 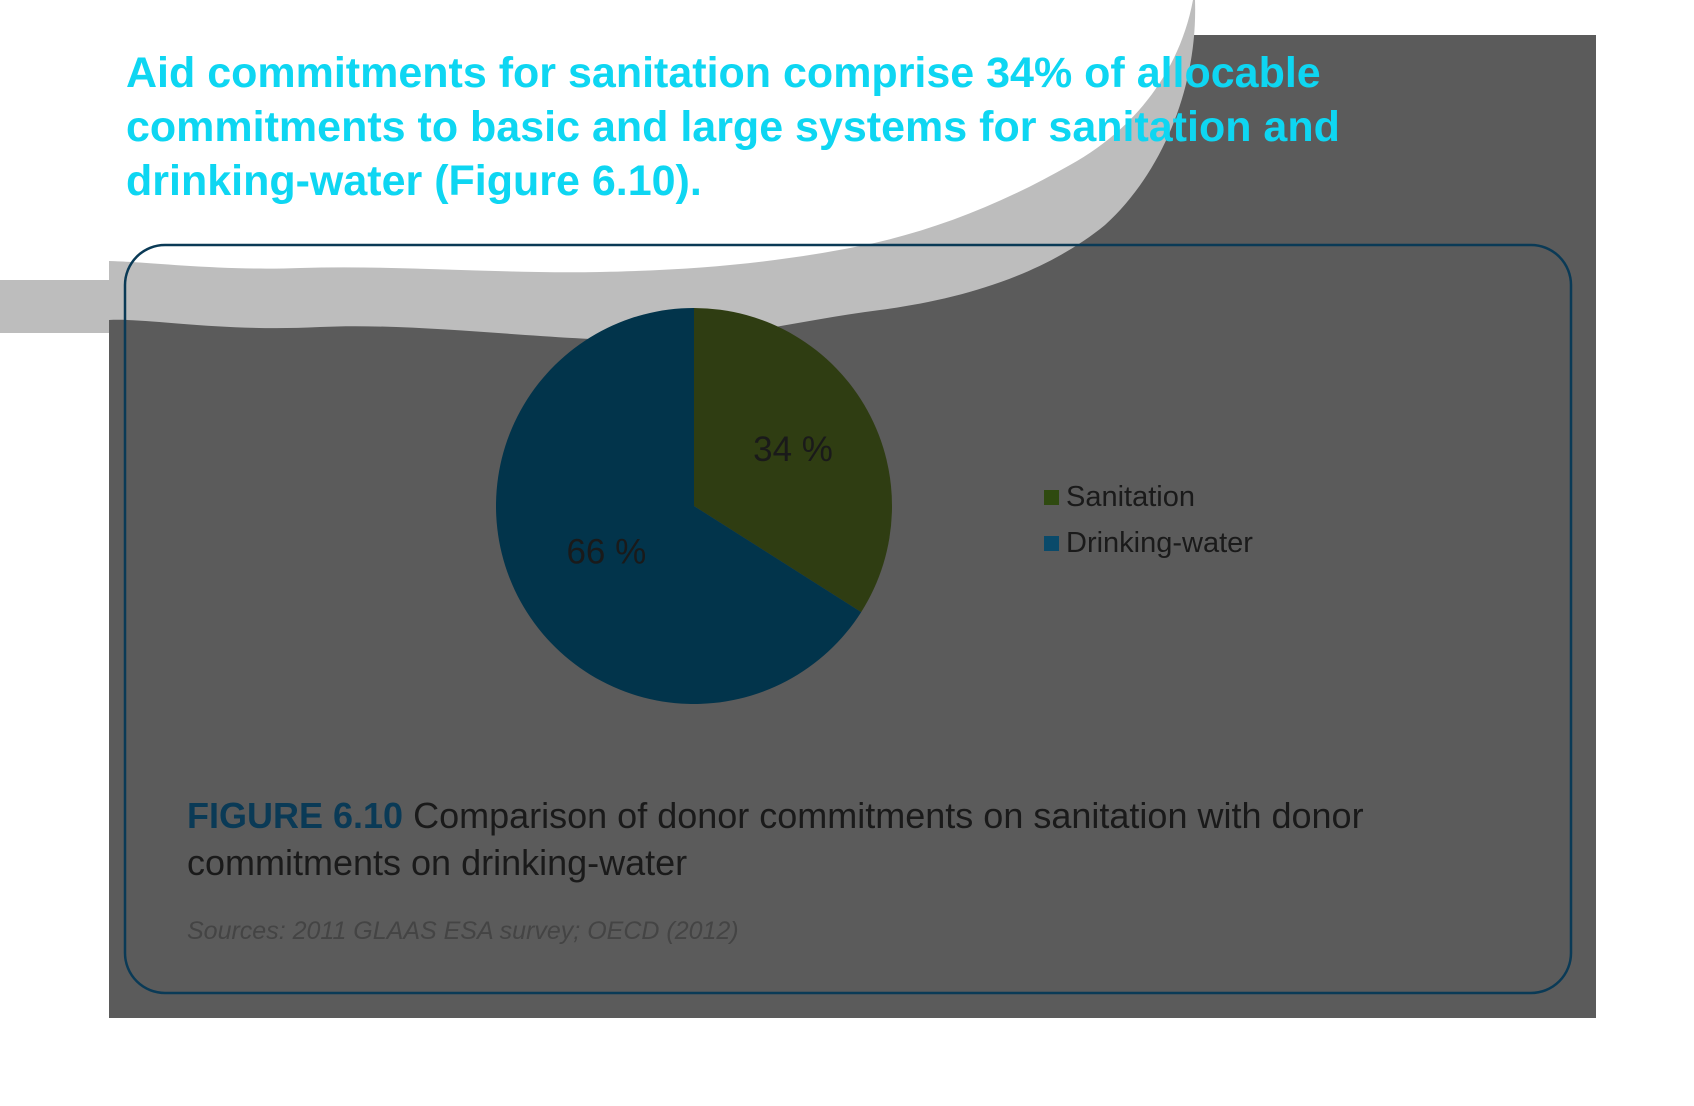 I want to click on pie-slice-sanitation, so click(x=793, y=460).